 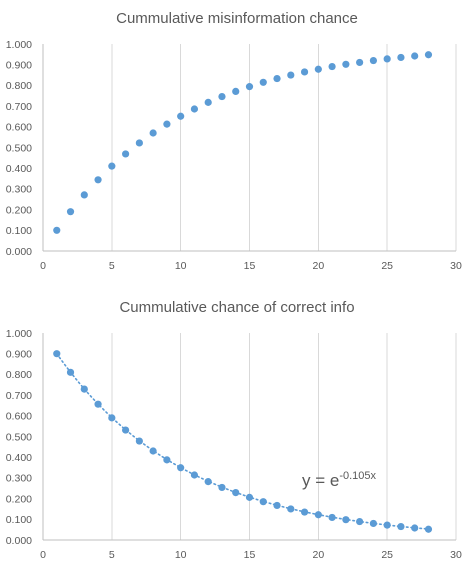 What do you see at coordinates (357, 476) in the screenshot?
I see `equation-exponent: -0.105x` at bounding box center [357, 476].